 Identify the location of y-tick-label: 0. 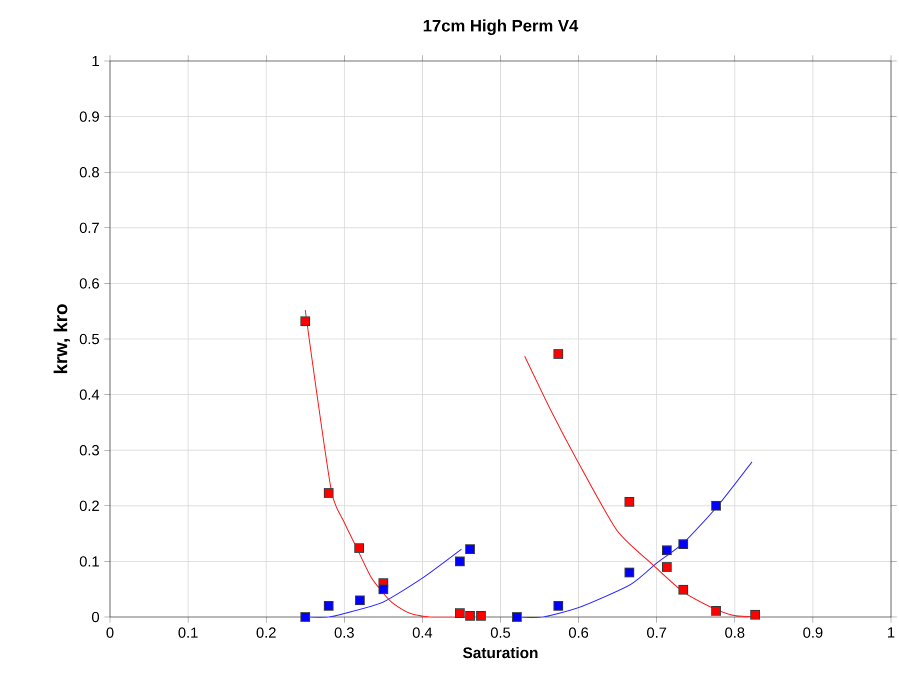
(96, 617).